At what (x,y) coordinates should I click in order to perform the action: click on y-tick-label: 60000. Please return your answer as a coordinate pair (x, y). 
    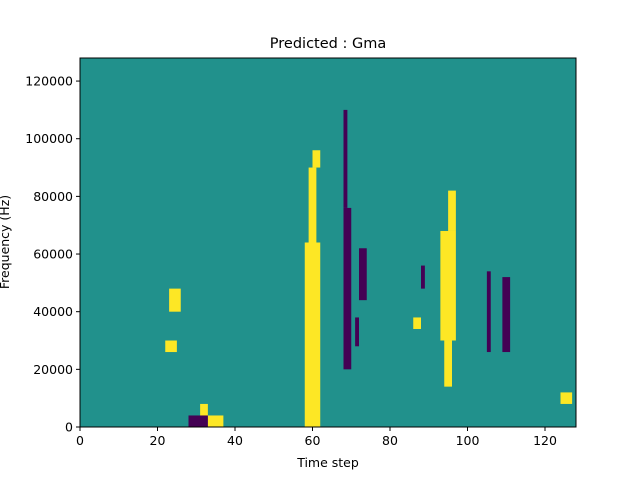
    Looking at the image, I should click on (53, 254).